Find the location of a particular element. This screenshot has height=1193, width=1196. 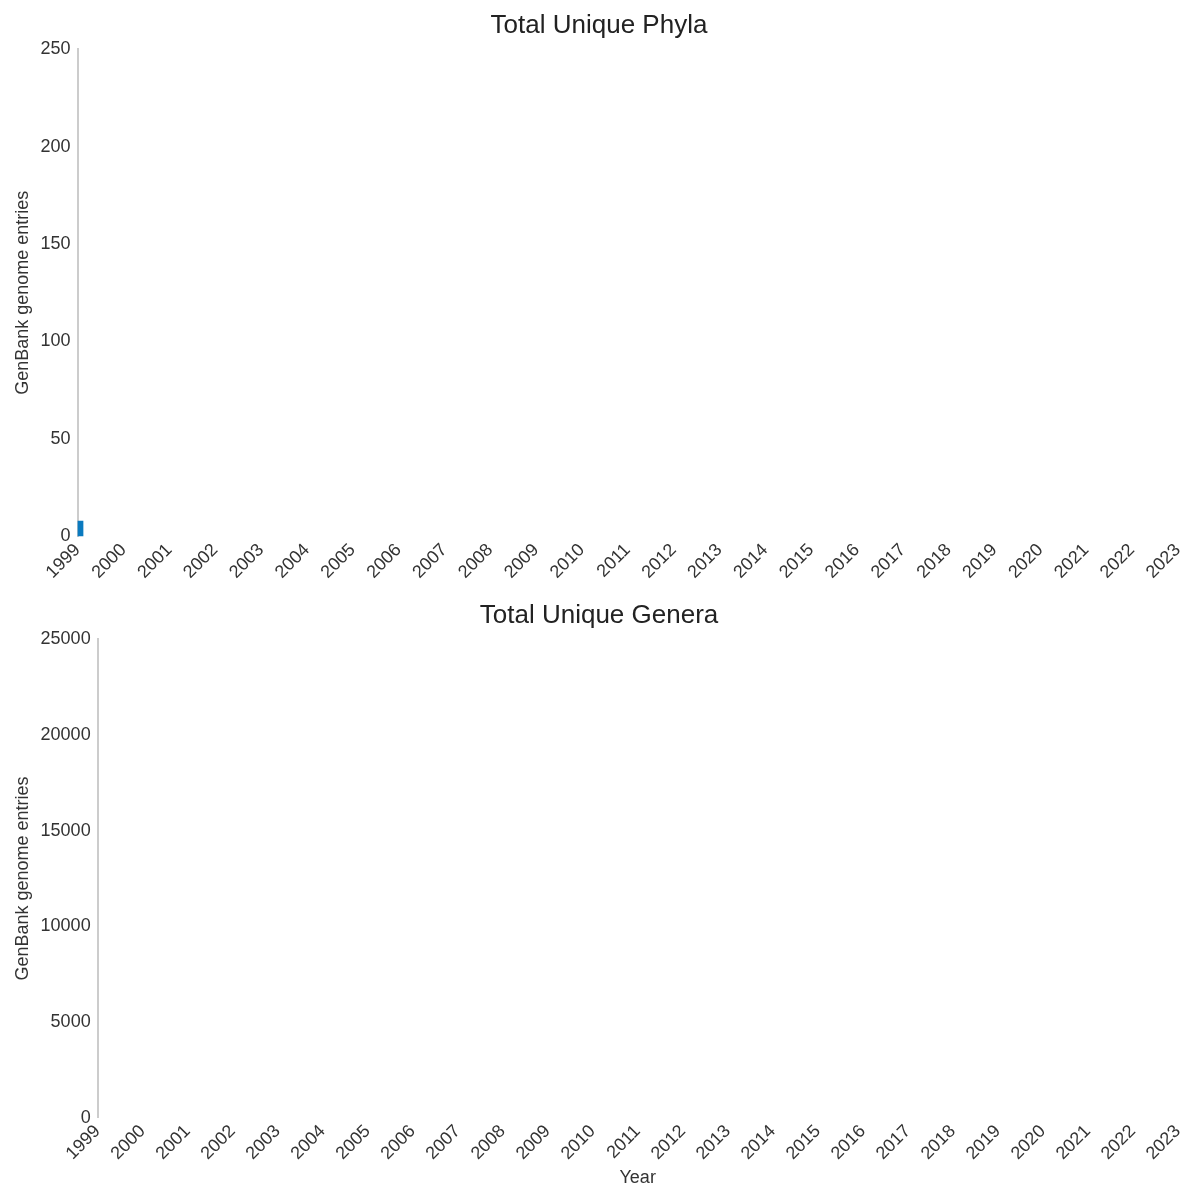

y-tick-label: 10000 is located at coordinates (65, 925).